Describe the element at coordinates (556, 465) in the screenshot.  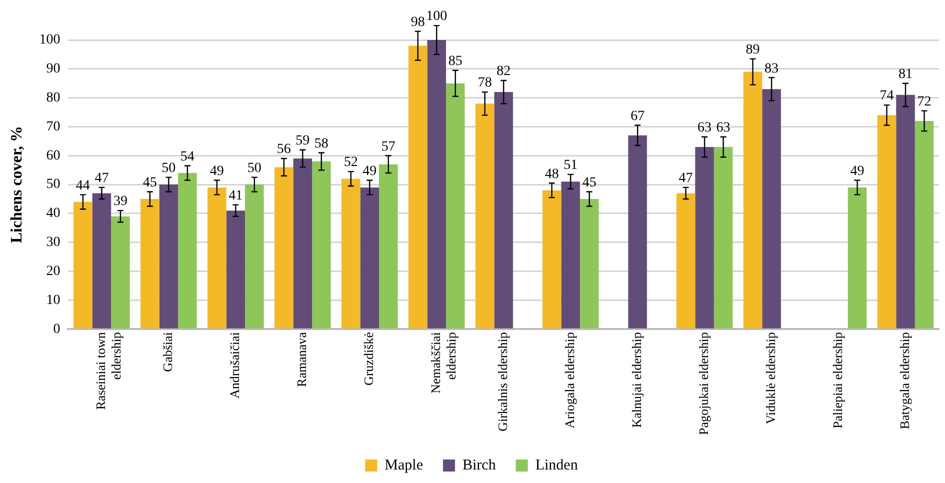
I see `legend-label: Linden` at that location.